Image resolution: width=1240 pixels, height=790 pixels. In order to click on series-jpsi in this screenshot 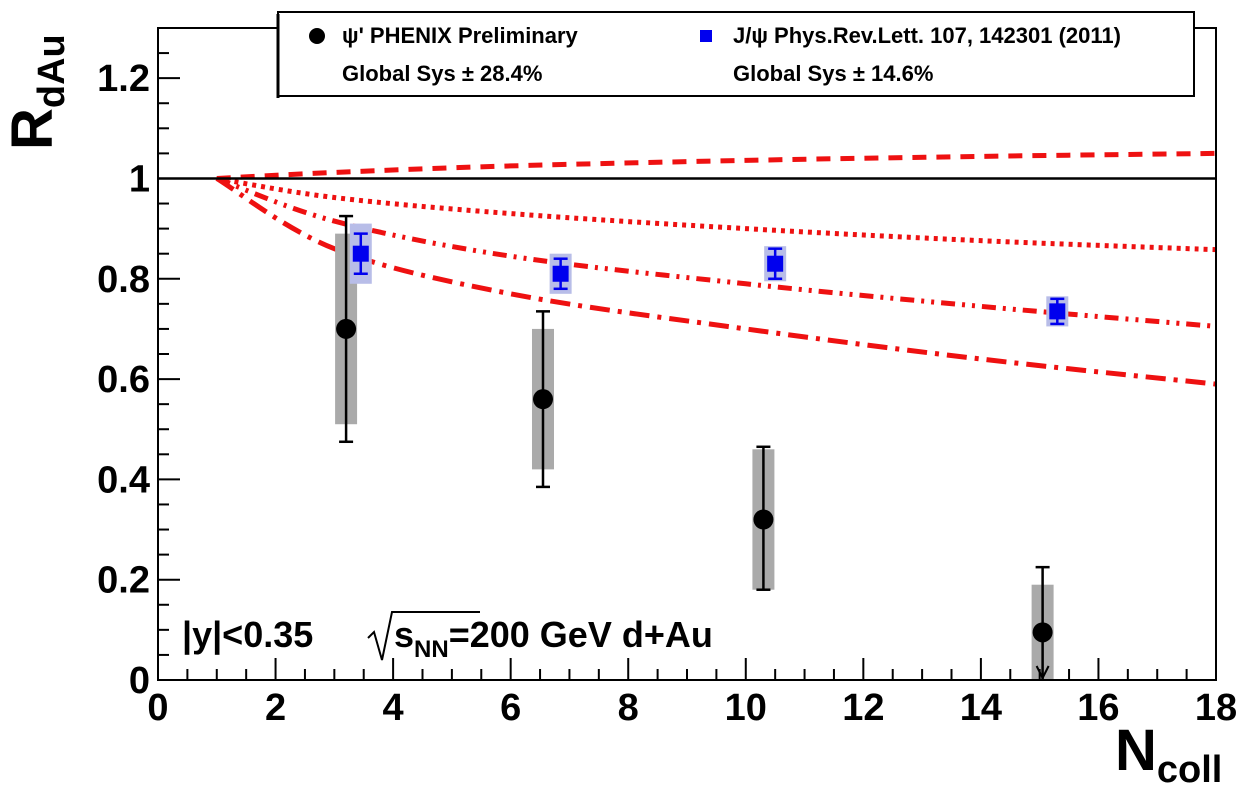, I will do `click(709, 275)`.